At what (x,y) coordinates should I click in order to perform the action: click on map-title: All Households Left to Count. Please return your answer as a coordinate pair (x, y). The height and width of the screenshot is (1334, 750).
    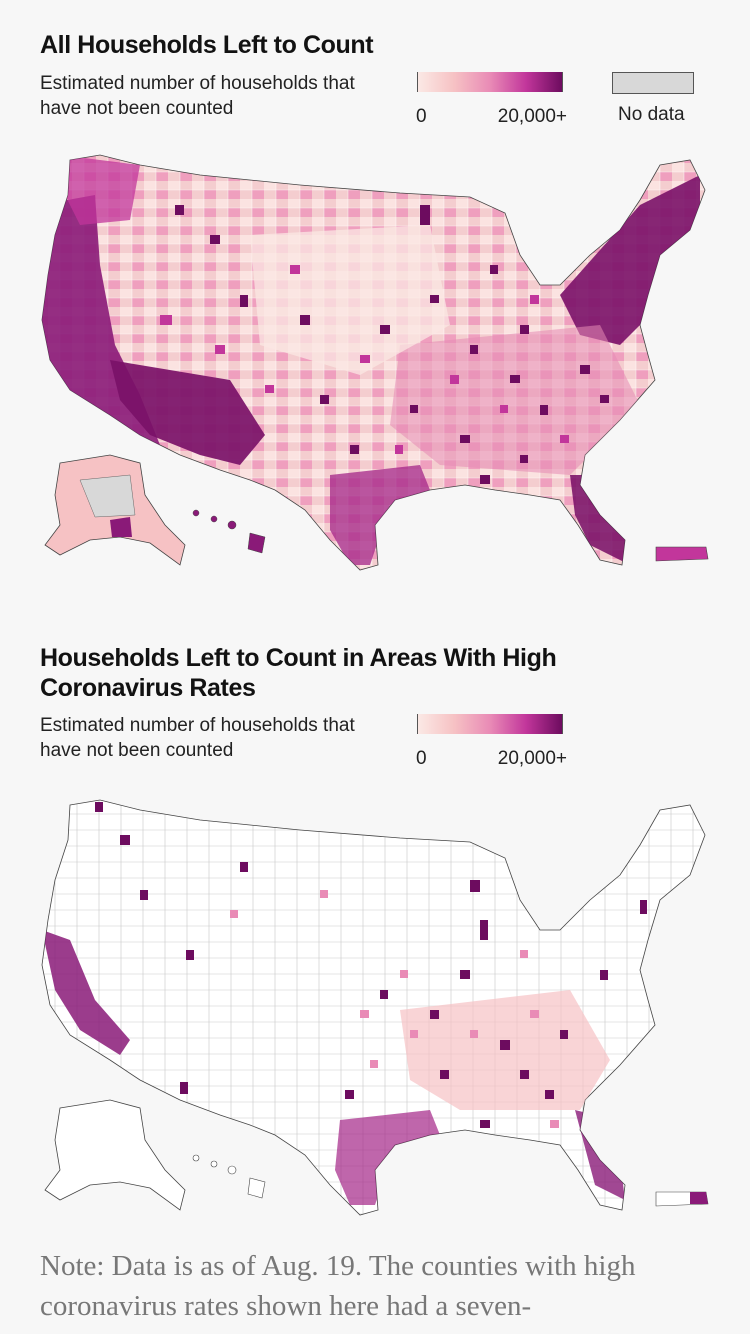
    Looking at the image, I should click on (207, 45).